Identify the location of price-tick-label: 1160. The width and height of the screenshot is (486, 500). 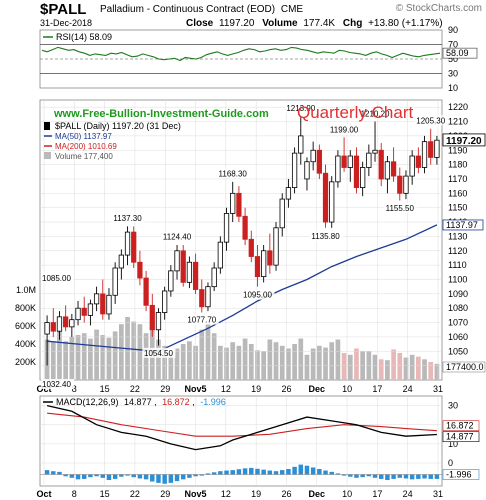
(457, 193).